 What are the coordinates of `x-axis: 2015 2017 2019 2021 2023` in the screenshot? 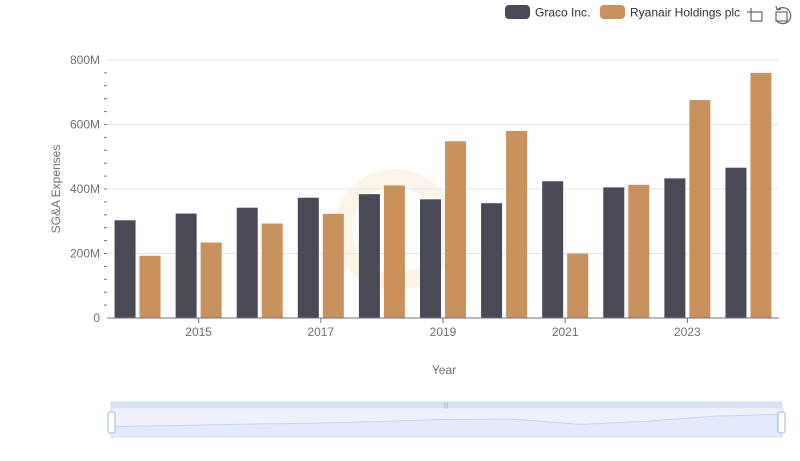 It's located at (443, 328).